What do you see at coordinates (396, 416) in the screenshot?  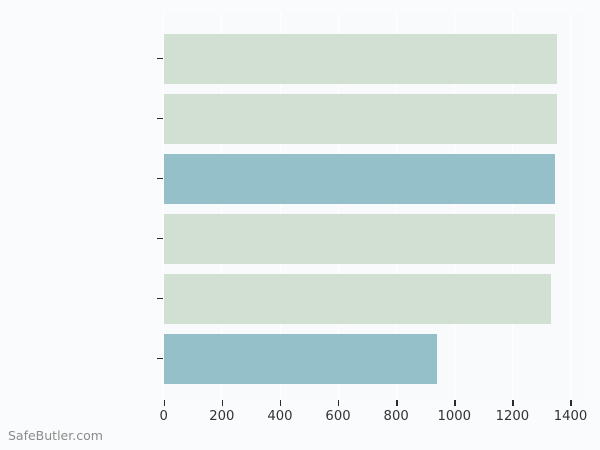 I see `x-tick-label: 800` at bounding box center [396, 416].